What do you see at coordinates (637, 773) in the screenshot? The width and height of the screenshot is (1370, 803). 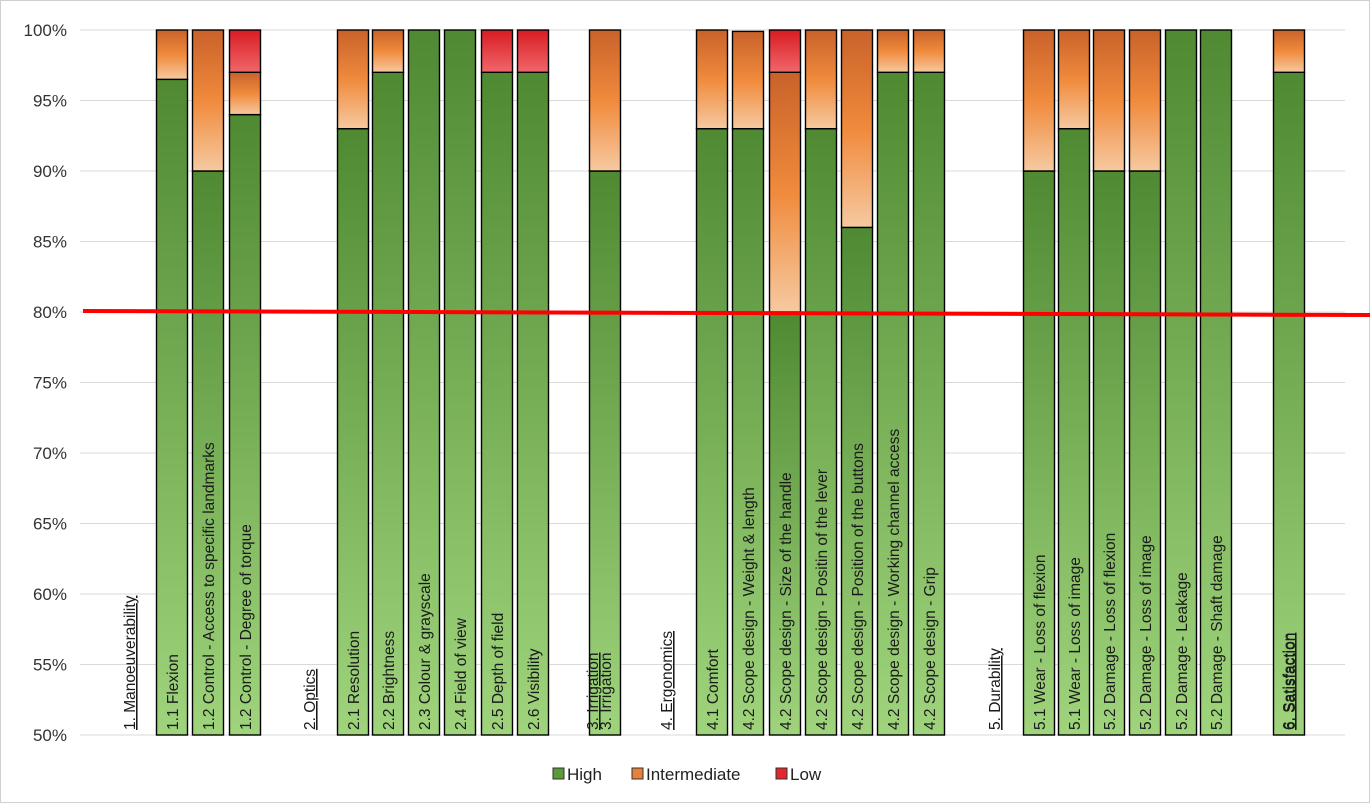 I see `legend-swatch-intermediate` at bounding box center [637, 773].